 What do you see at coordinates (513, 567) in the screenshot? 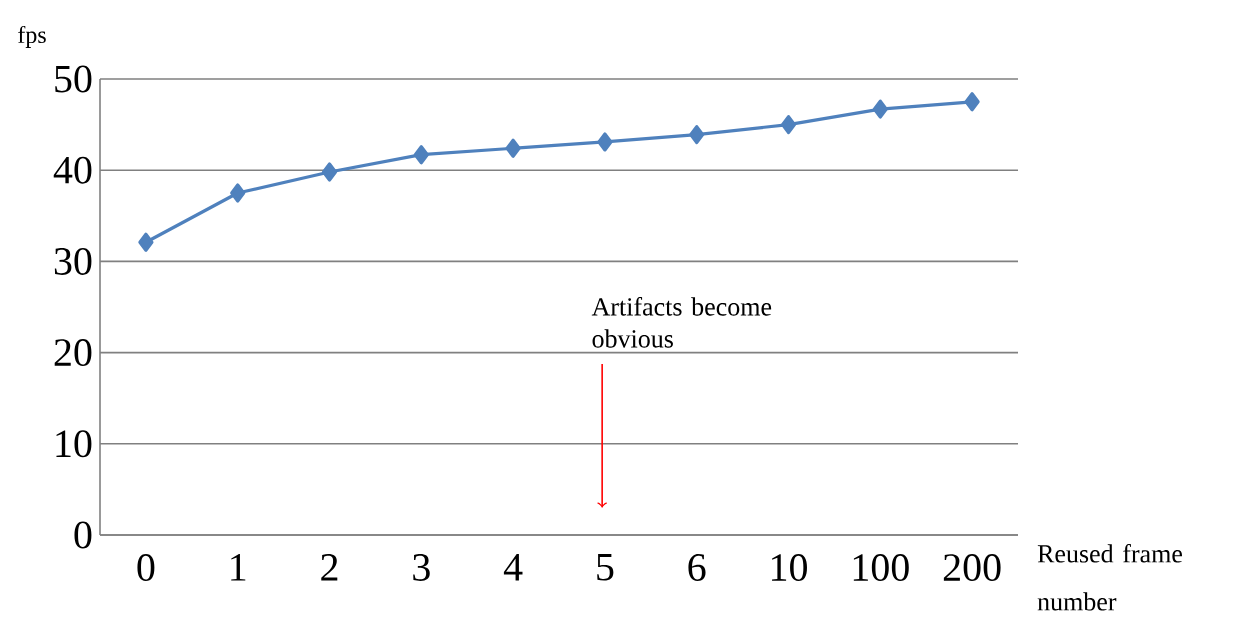
I see `x-tick-label: 4` at bounding box center [513, 567].